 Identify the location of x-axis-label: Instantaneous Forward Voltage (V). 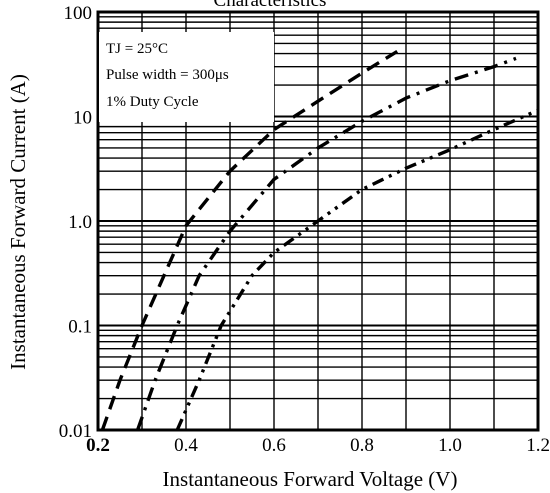
(310, 479).